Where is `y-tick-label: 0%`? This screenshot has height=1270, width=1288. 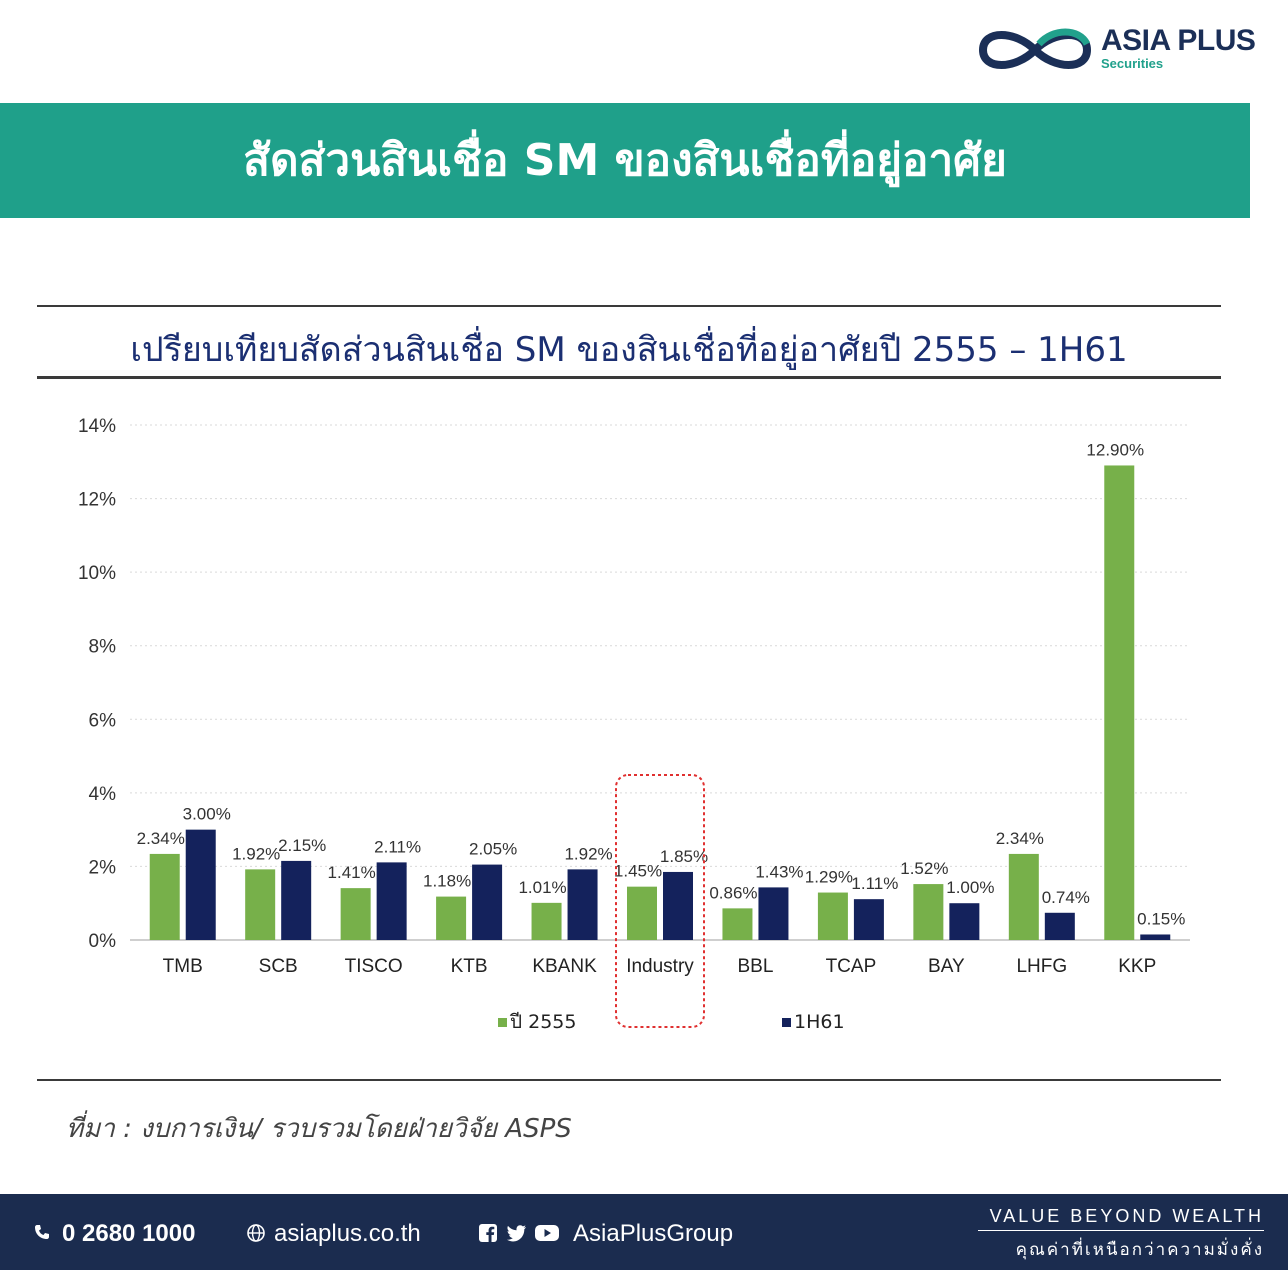 y-tick-label: 0% is located at coordinates (103, 941).